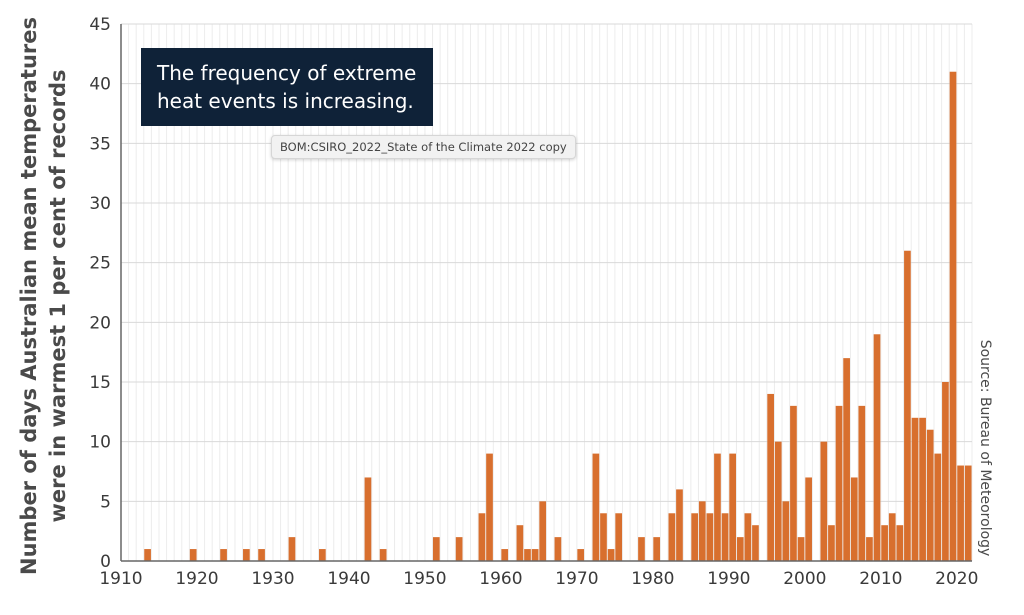 The width and height of the screenshot is (1024, 615). I want to click on callout-line-1: The frequency of extreme, so click(287, 73).